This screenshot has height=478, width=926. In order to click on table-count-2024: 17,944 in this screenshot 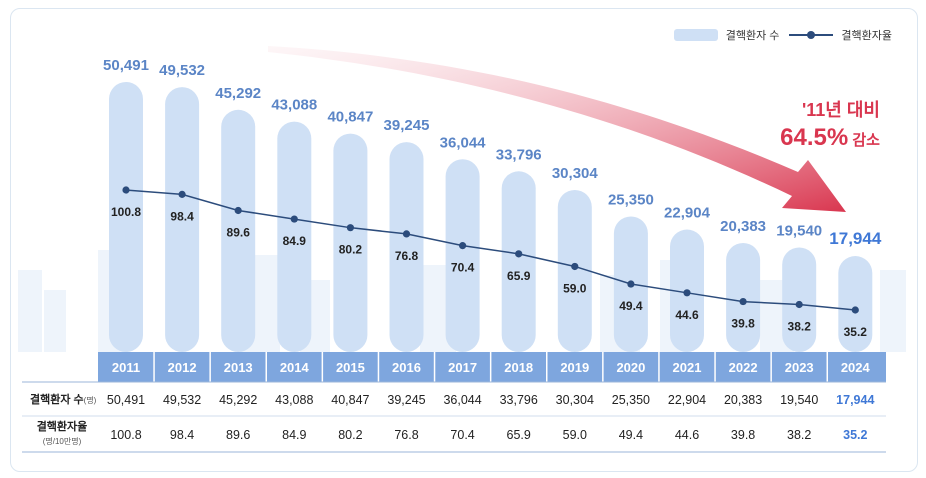, I will do `click(855, 400)`.